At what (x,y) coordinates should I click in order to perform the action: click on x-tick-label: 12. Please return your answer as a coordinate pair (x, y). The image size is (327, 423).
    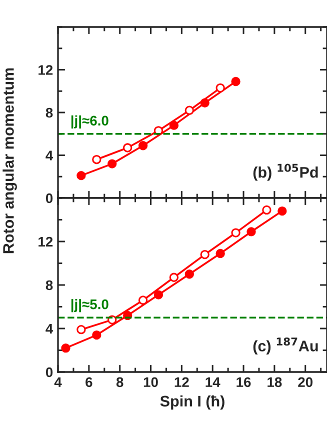
    Looking at the image, I should click on (181, 382).